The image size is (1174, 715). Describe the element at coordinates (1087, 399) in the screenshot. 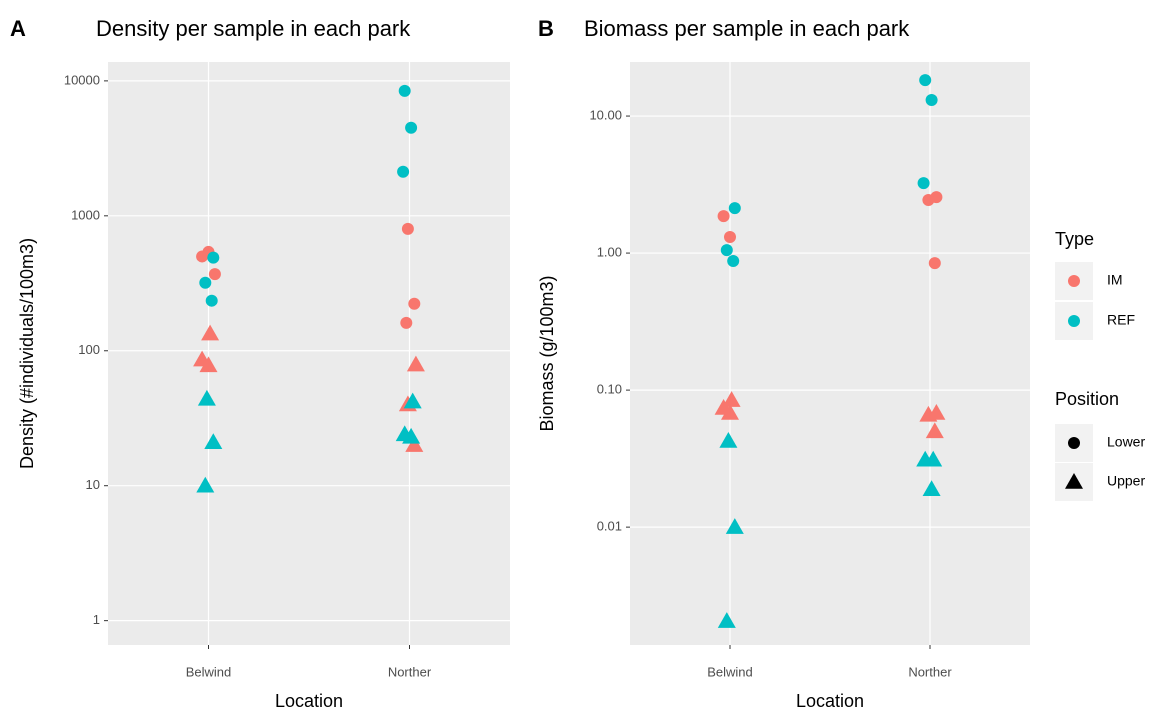

I see `legend-title: Position` at that location.